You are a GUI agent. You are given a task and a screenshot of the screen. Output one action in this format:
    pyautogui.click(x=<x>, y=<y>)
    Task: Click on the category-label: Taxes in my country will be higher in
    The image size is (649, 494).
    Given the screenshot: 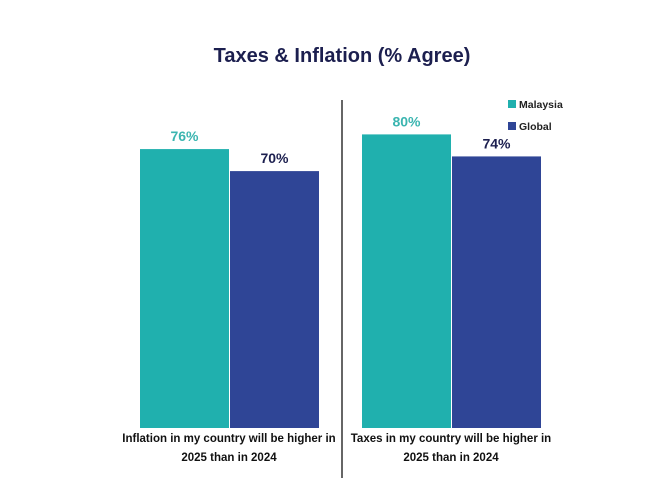 What is the action you would take?
    pyautogui.click(x=451, y=439)
    